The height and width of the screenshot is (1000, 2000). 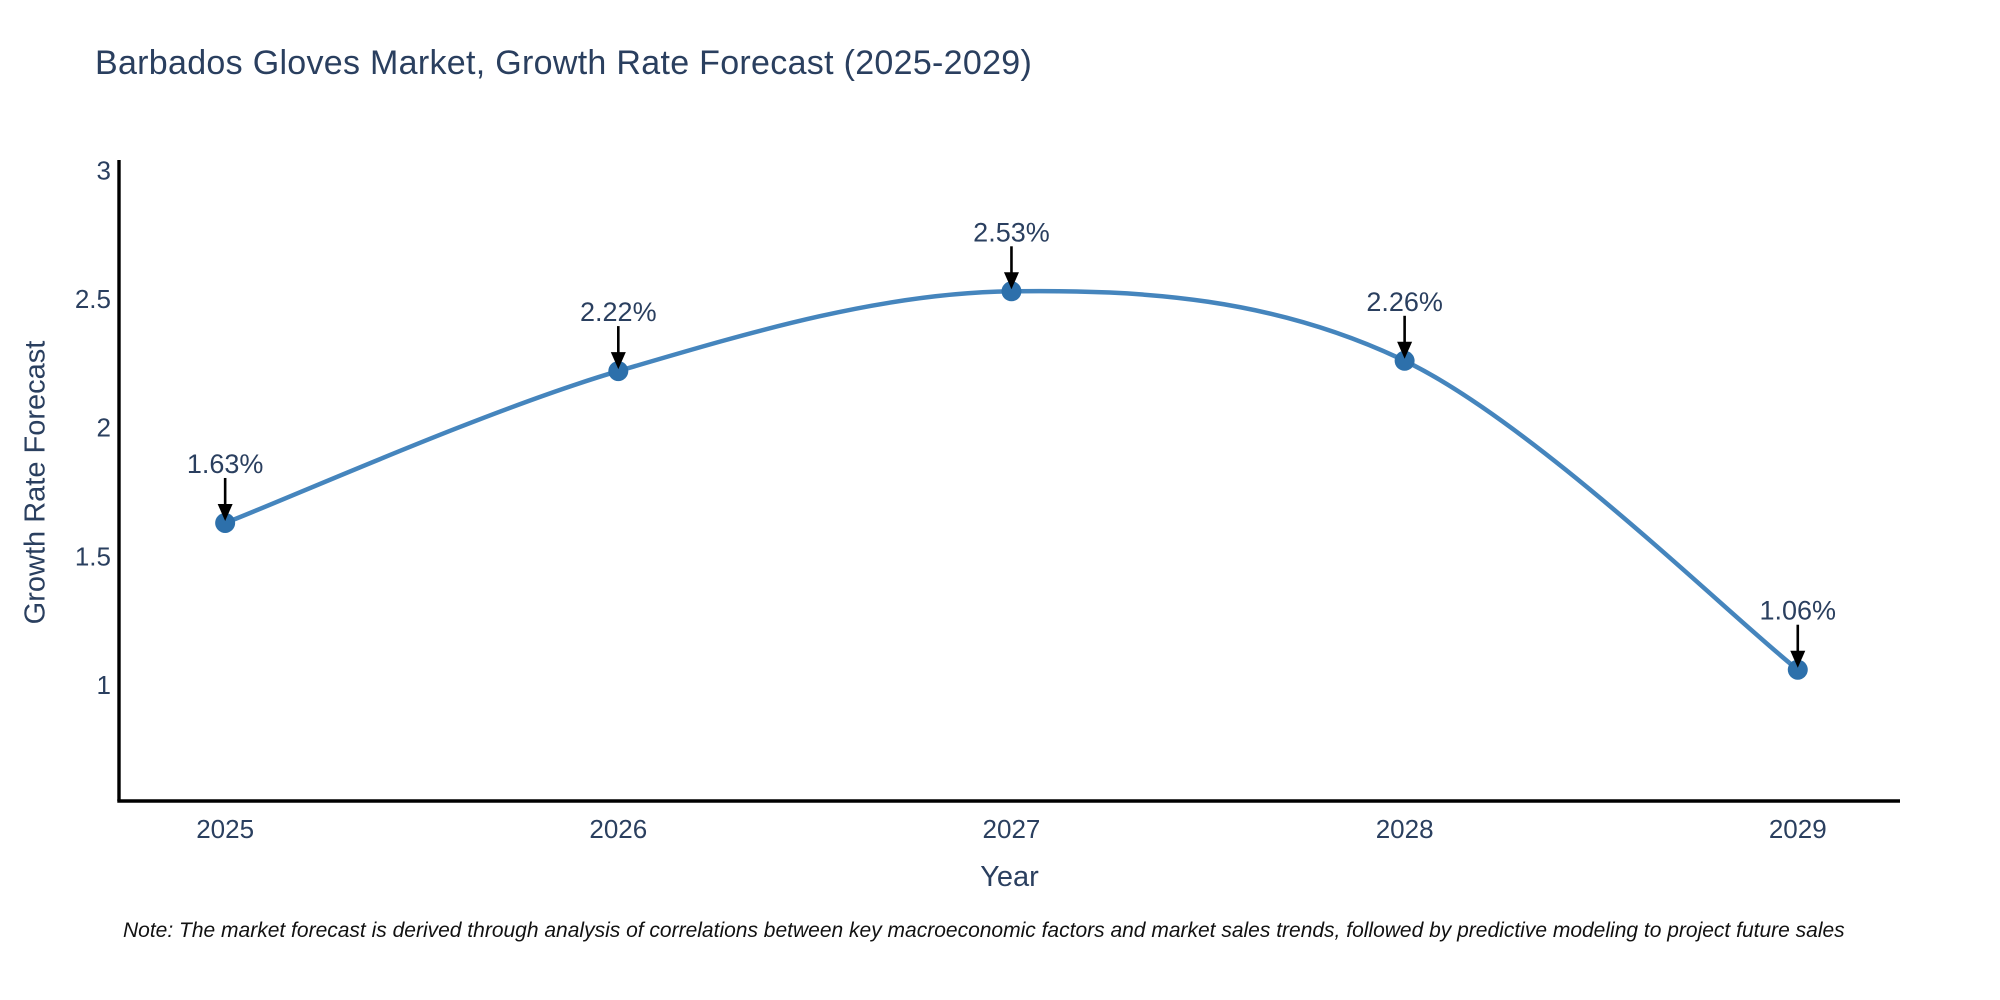 What do you see at coordinates (225, 464) in the screenshot?
I see `data-point-label: 1.63%` at bounding box center [225, 464].